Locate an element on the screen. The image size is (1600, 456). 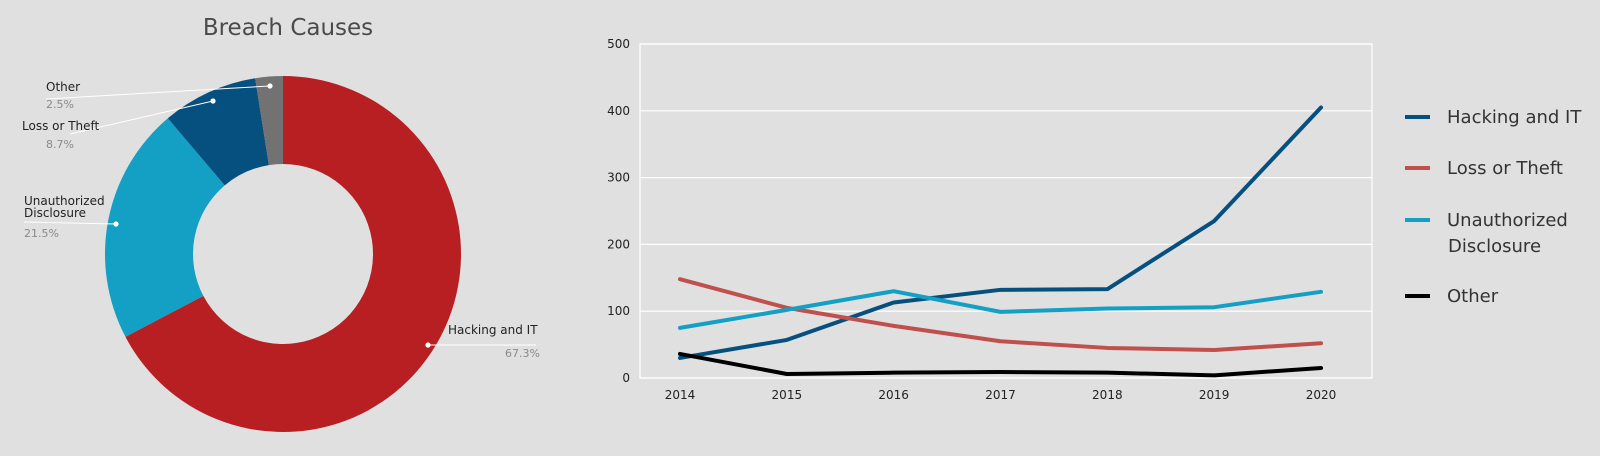
x-tick-label: 2015 is located at coordinates (787, 395).